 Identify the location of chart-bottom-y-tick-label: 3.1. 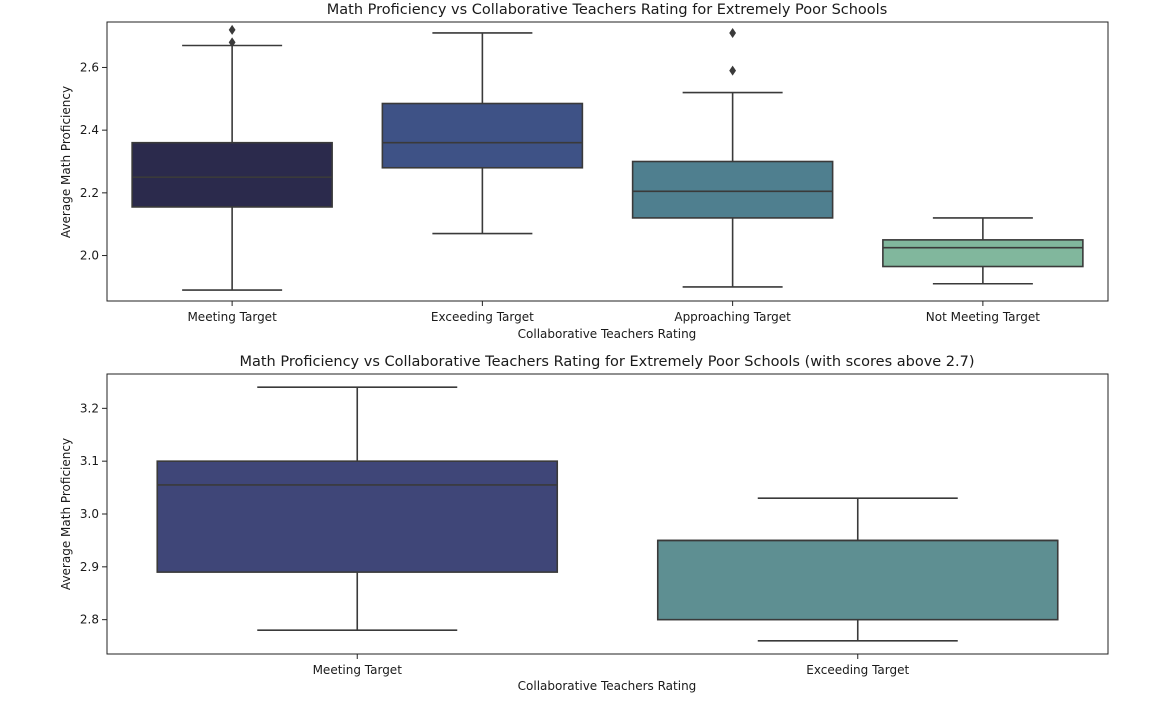
(89, 461).